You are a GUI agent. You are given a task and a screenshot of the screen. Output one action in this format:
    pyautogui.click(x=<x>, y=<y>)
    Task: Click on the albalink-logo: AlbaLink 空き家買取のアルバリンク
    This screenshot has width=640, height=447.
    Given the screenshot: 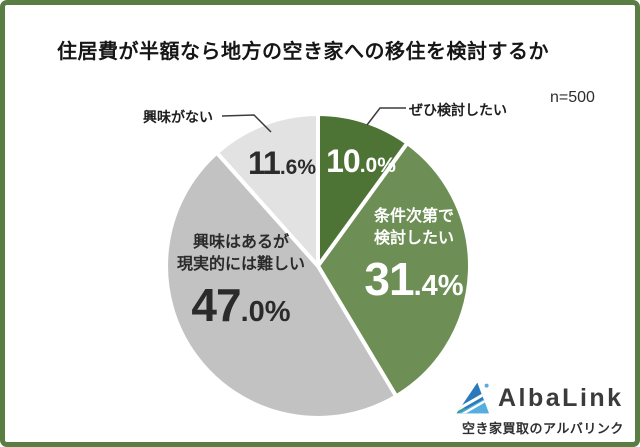 What is the action you would take?
    pyautogui.click(x=543, y=409)
    